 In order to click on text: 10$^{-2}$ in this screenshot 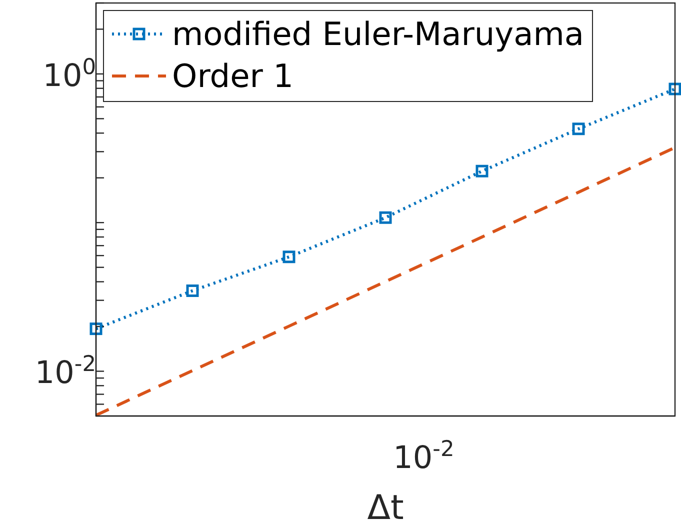, I will do `click(423, 456)`.